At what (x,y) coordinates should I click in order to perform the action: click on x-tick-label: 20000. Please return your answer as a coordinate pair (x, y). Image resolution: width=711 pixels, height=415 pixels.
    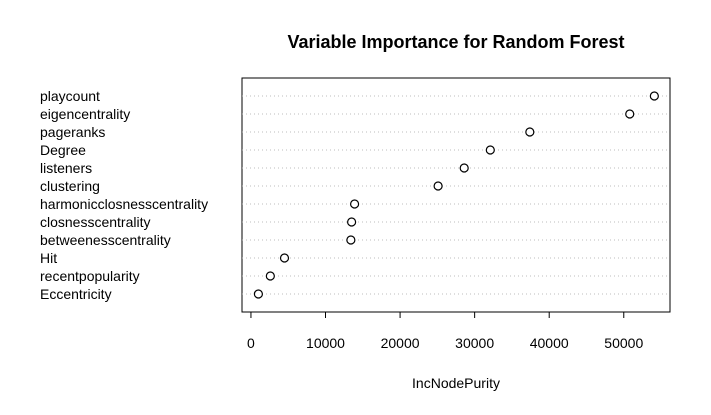
    Looking at the image, I should click on (400, 343).